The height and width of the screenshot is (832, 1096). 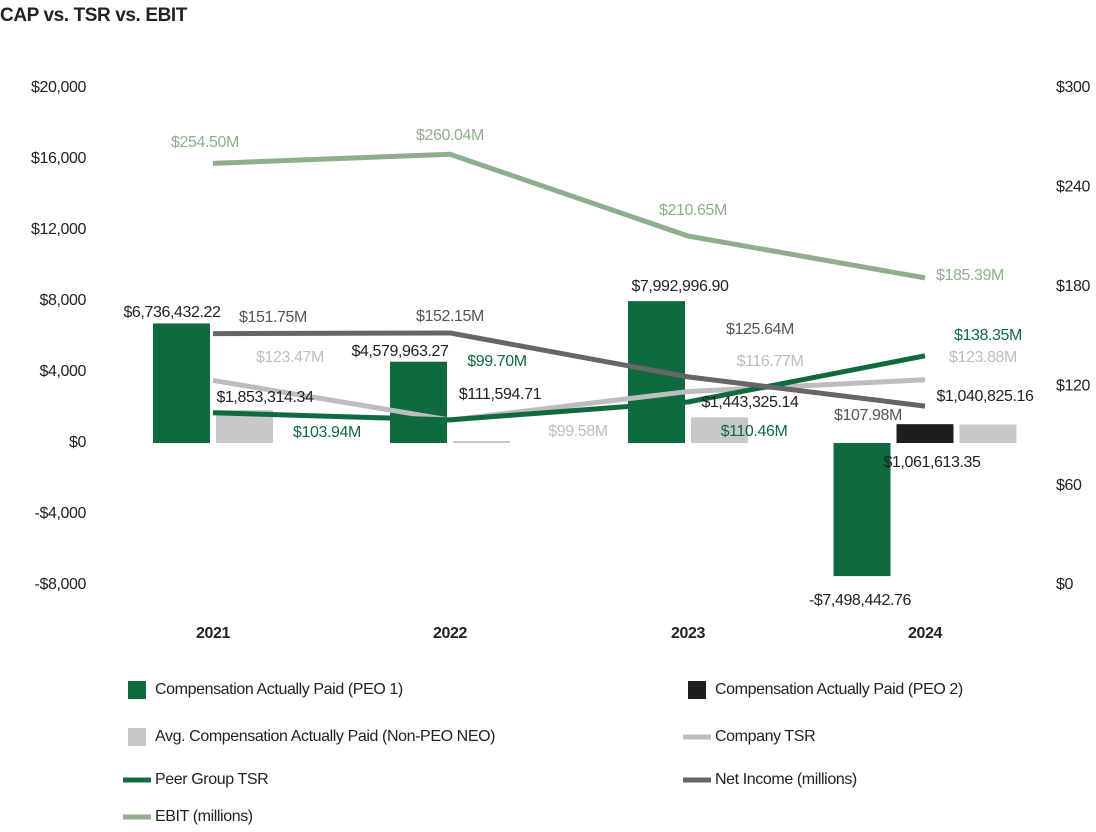 I want to click on data-label: $260.04M, so click(x=450, y=135).